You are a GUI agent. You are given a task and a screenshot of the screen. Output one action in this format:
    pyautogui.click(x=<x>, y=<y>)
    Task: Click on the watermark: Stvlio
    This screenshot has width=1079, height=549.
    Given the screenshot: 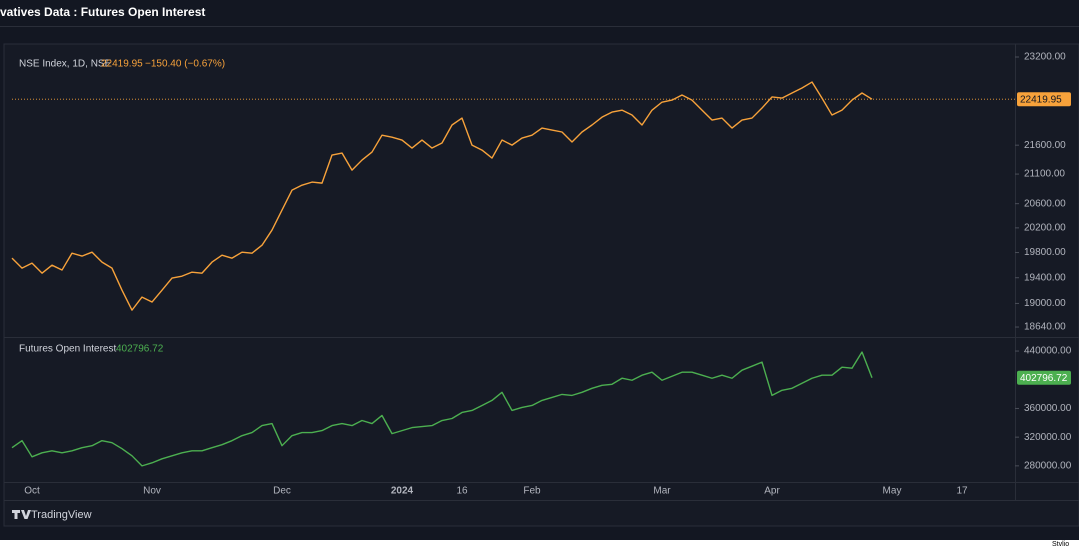 What is the action you would take?
    pyautogui.click(x=1060, y=544)
    